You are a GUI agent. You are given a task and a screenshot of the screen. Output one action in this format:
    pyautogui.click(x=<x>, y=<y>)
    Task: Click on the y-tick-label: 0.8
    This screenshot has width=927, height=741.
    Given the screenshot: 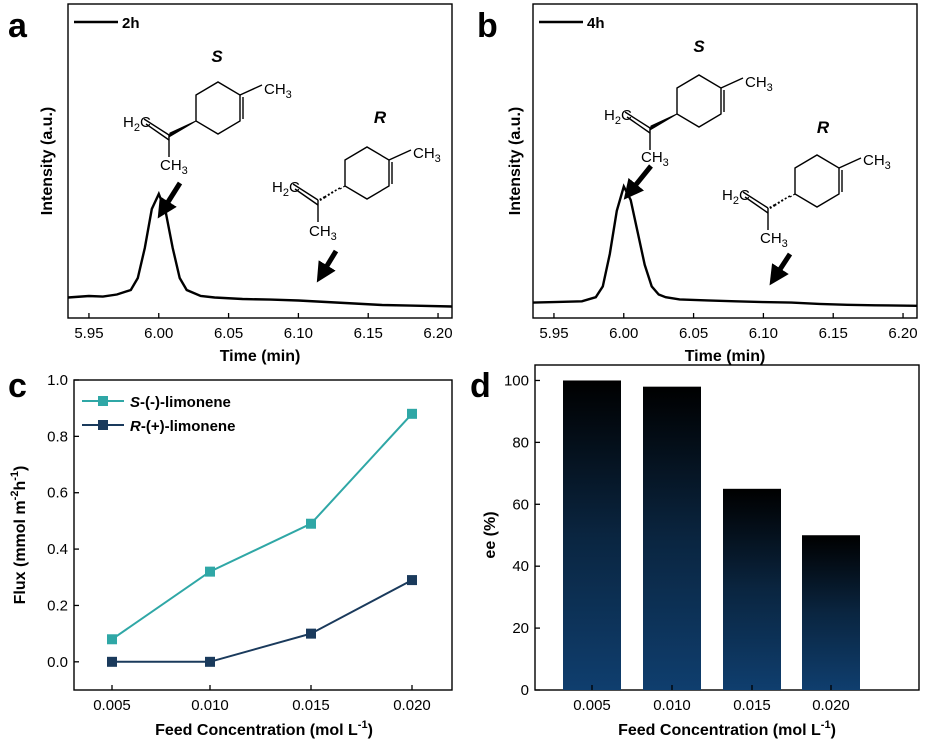 What is the action you would take?
    pyautogui.click(x=57, y=436)
    